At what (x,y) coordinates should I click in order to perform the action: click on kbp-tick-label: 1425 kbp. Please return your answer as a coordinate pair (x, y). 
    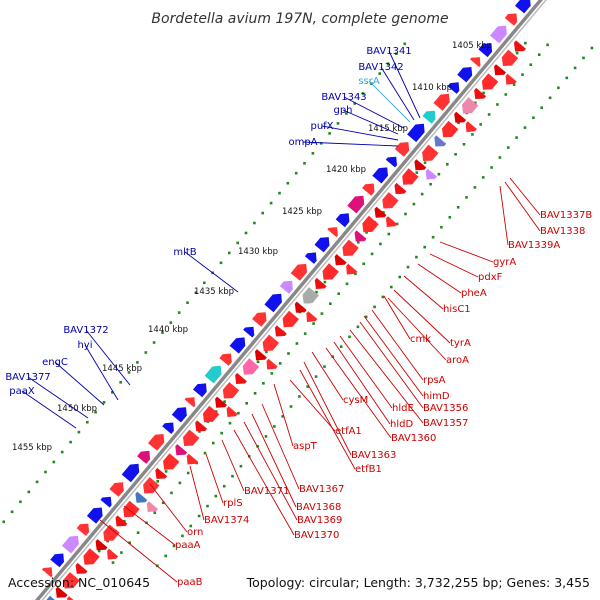
    Looking at the image, I should click on (302, 212).